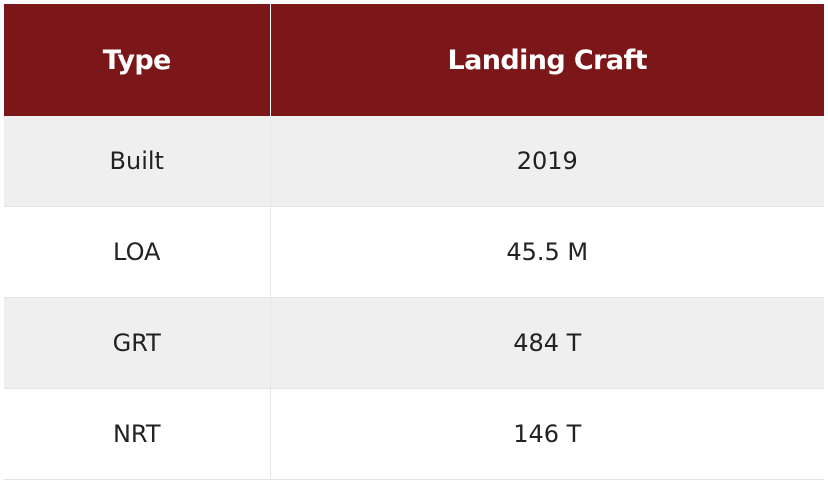 Image resolution: width=828 pixels, height=480 pixels. What do you see at coordinates (137, 60) in the screenshot?
I see `header-cell-type: Type` at bounding box center [137, 60].